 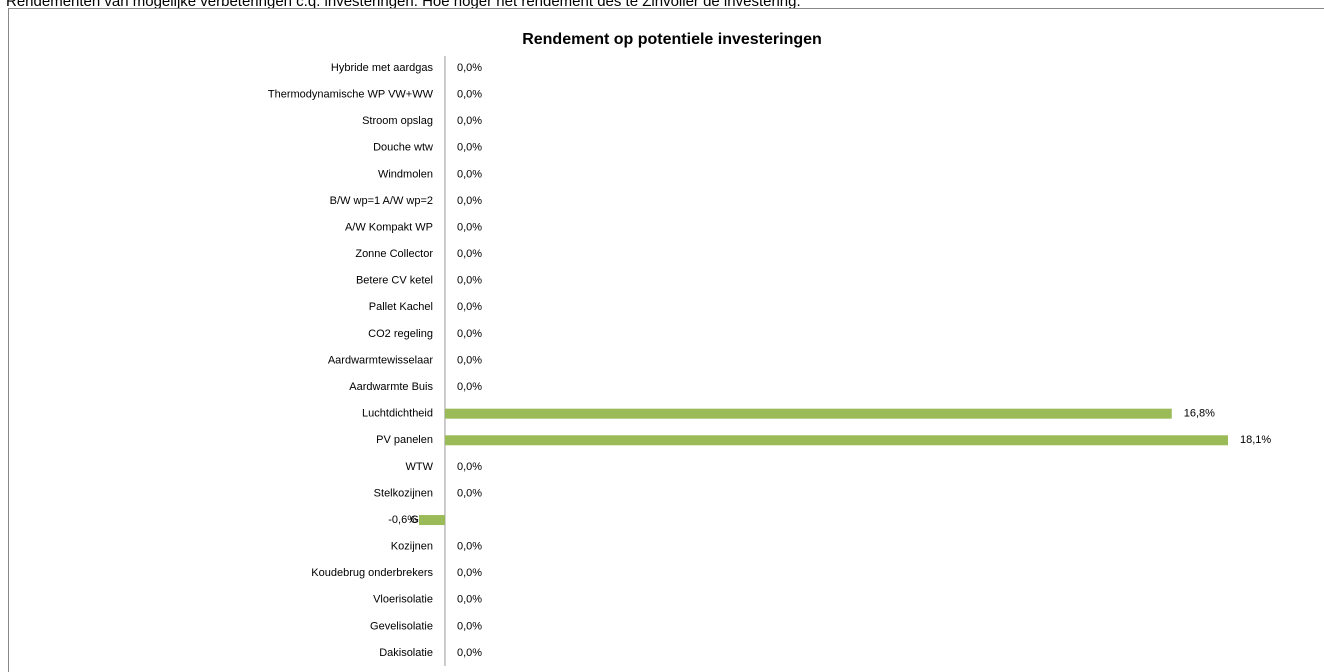 I want to click on category-label: Windmolen, so click(x=405, y=174).